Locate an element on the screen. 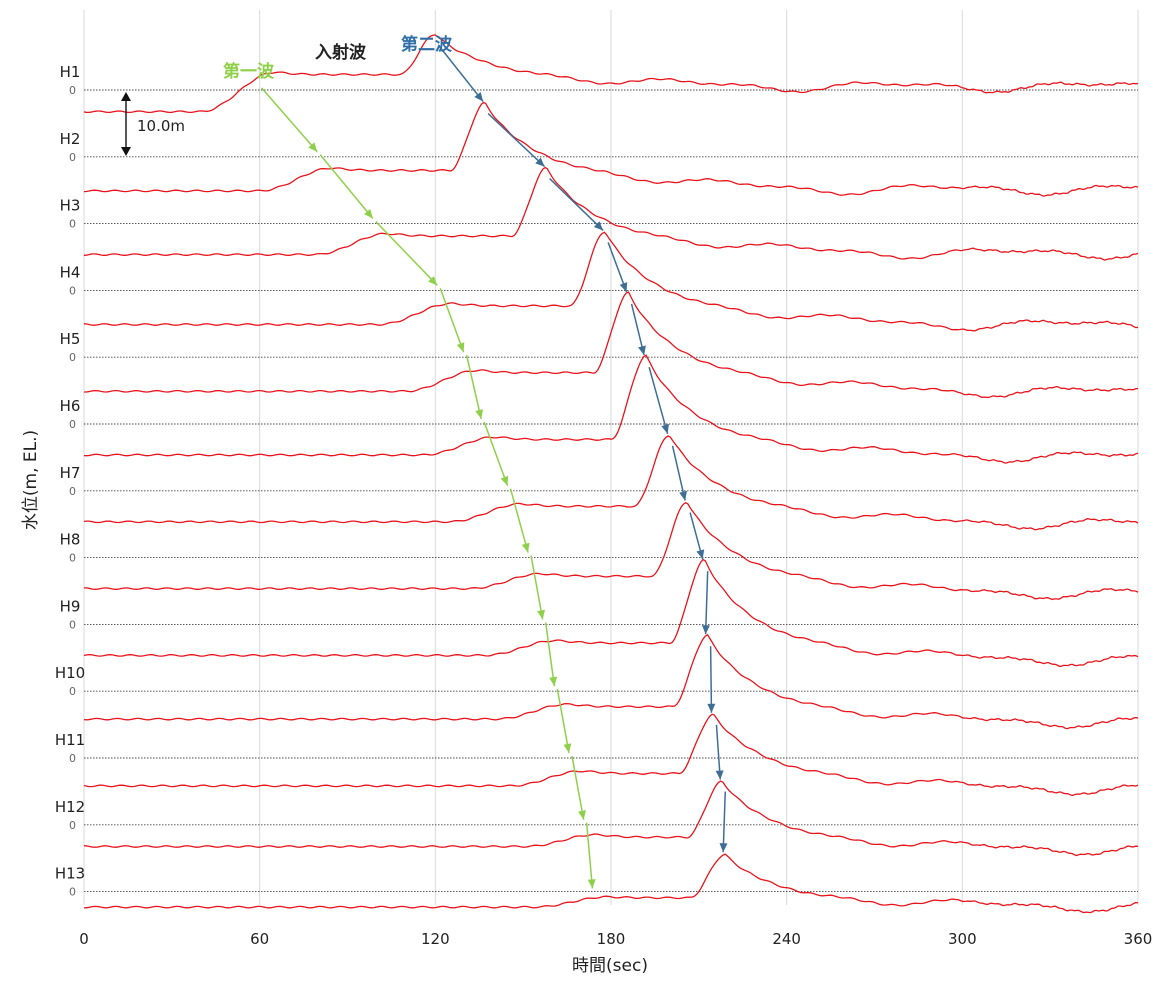 The image size is (1155, 984). x-tick-label: 300 is located at coordinates (962, 939).